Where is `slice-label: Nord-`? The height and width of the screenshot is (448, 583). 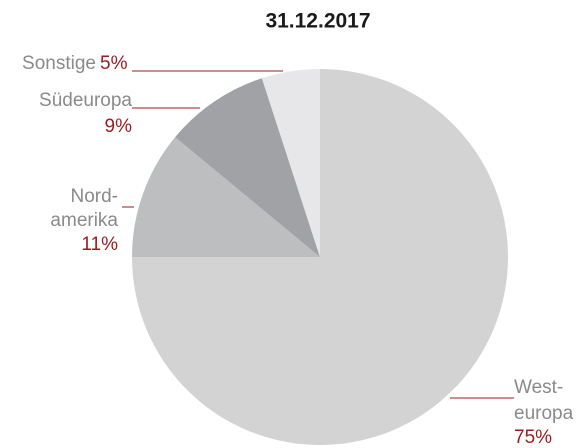
slice-label: Nord- is located at coordinates (94, 196).